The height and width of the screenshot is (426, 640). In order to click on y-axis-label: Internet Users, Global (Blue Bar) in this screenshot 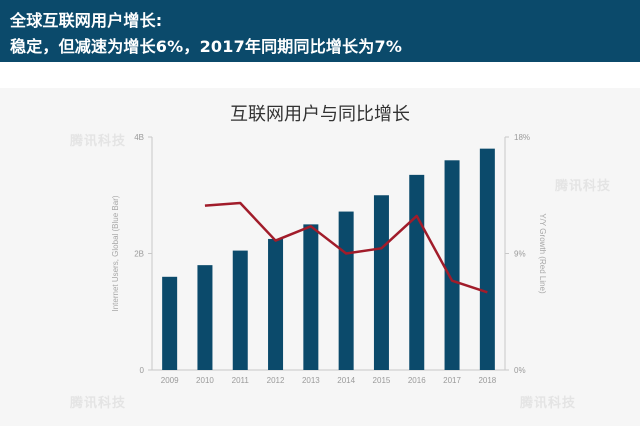, I will do `click(115, 253)`.